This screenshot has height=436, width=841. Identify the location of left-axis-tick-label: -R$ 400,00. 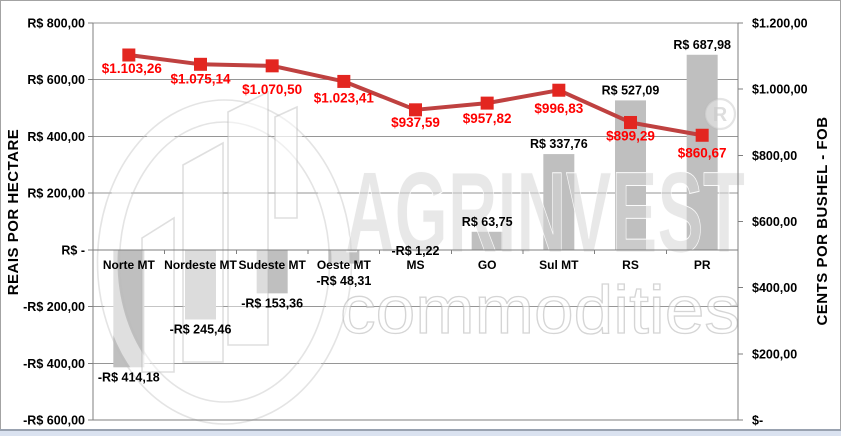
(54, 364).